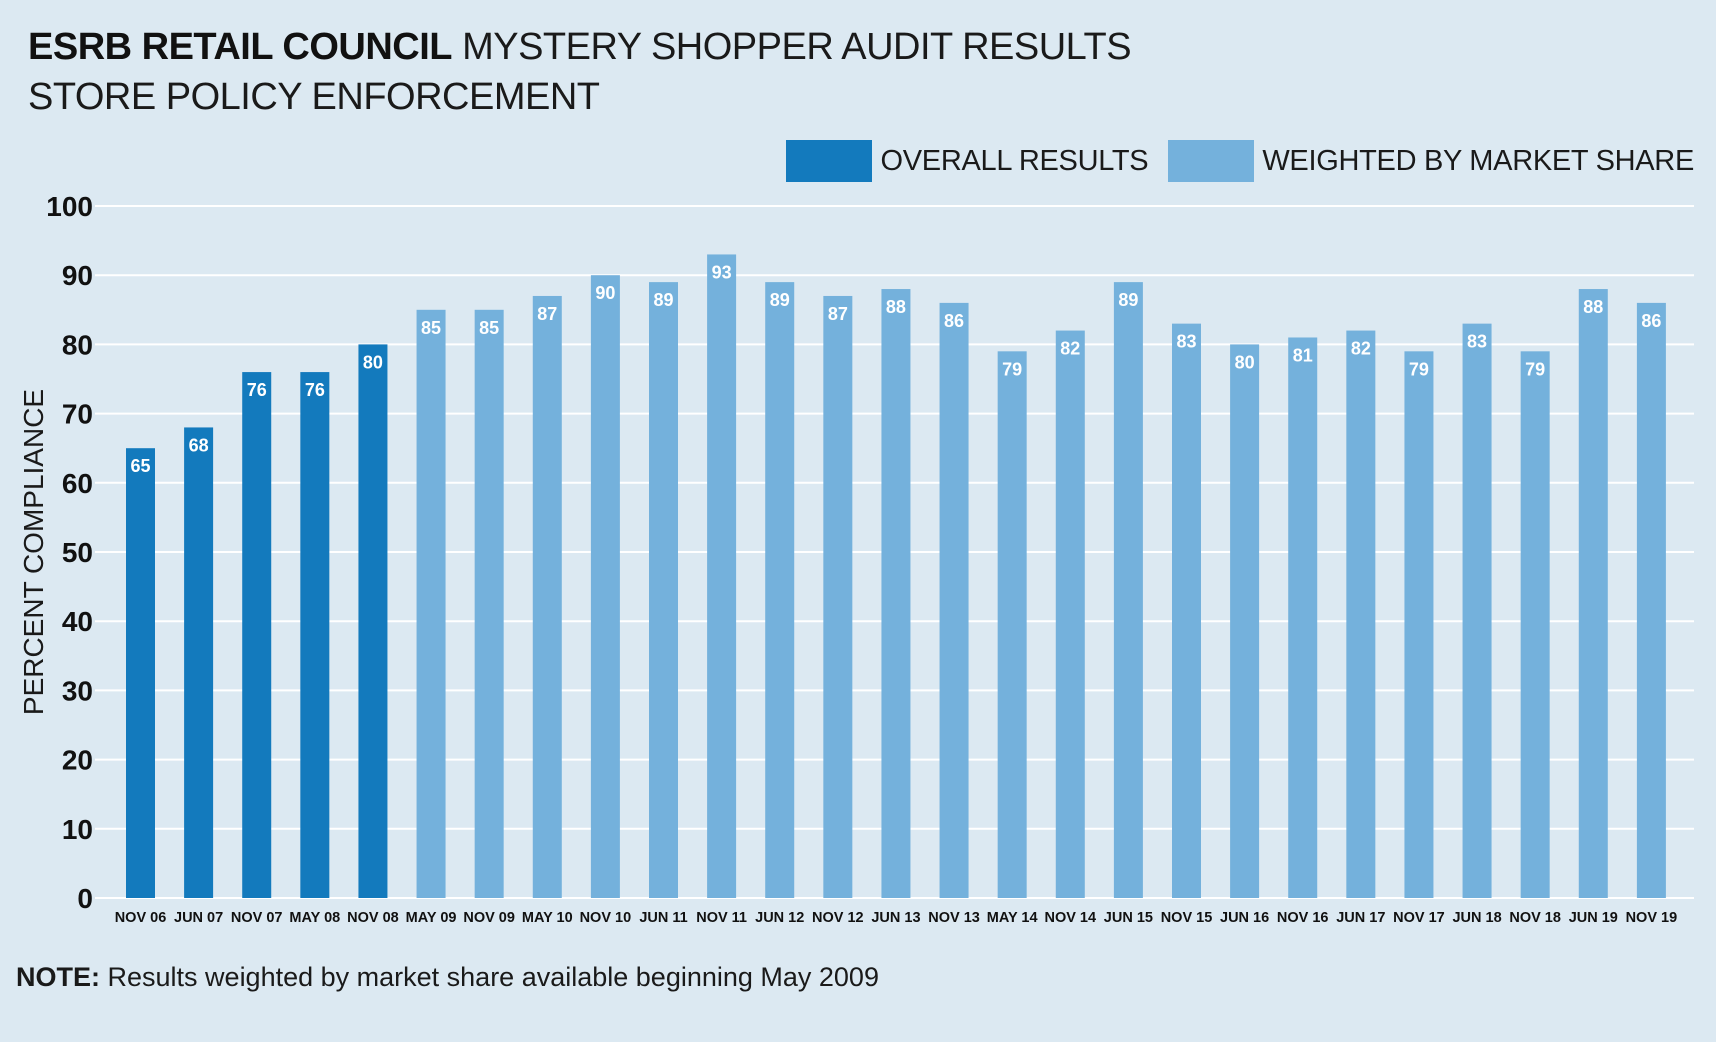 This screenshot has width=1716, height=1042. I want to click on x-tick-label: NOV 09, so click(489, 918).